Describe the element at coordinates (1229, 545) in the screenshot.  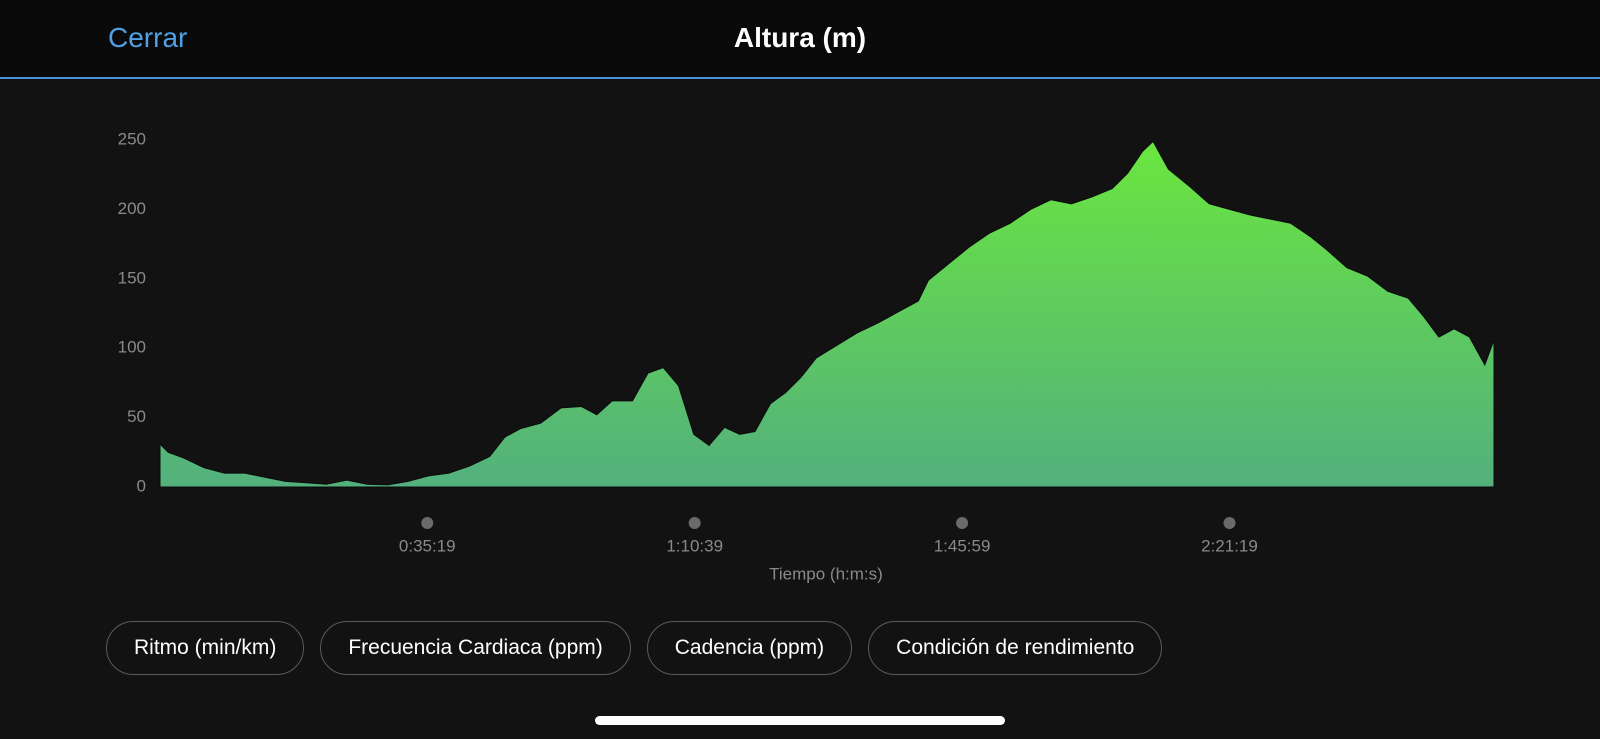
I see `x-tick-label: 2:21:19` at that location.